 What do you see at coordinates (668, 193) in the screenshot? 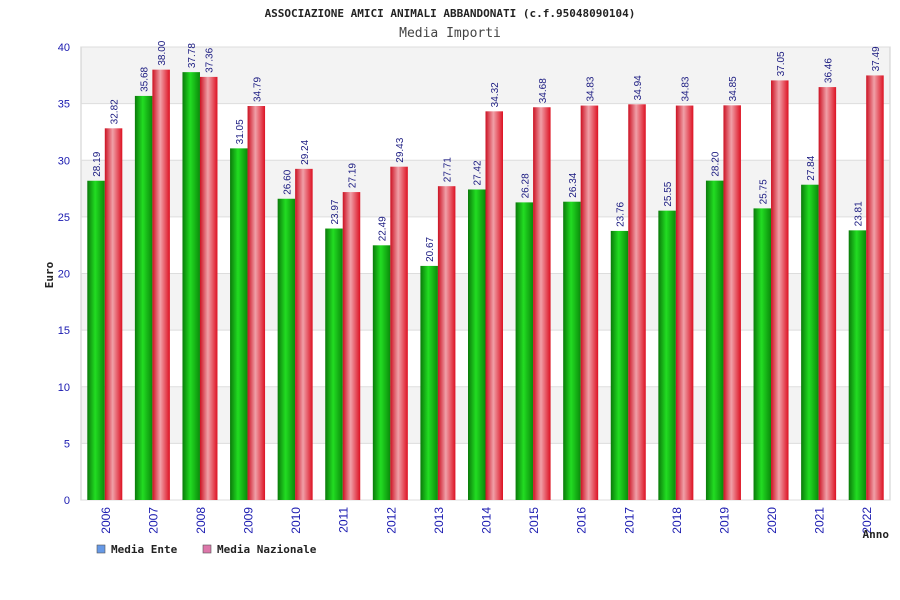
I see `value-label: 25.55` at bounding box center [668, 193].